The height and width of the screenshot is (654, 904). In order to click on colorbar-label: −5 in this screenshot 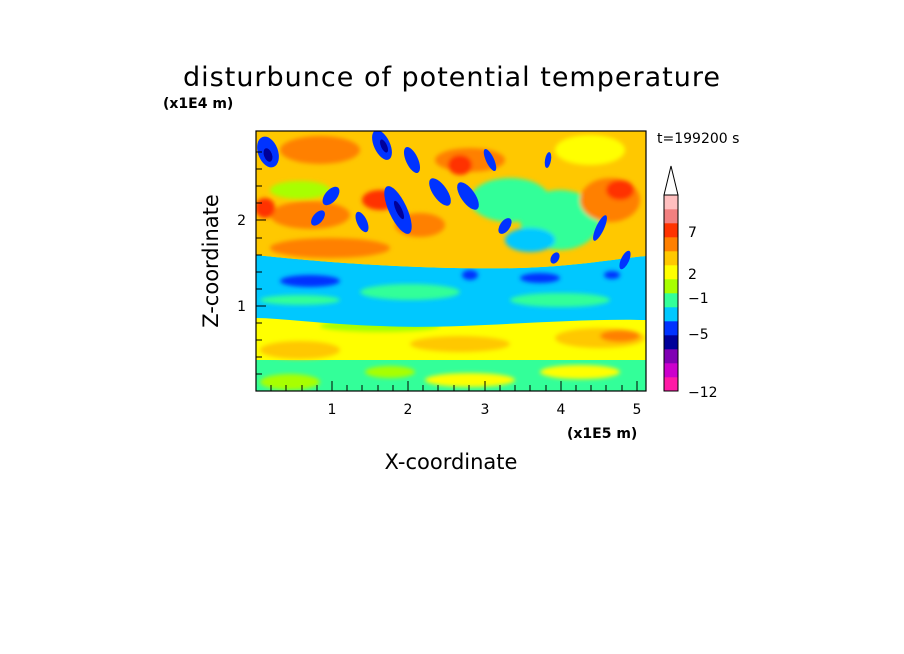, I will do `click(698, 335)`.